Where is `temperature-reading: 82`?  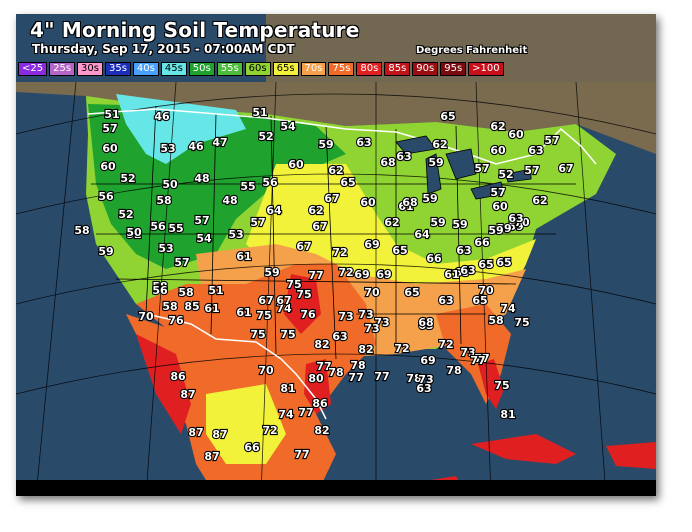 temperature-reading: 82 is located at coordinates (321, 344).